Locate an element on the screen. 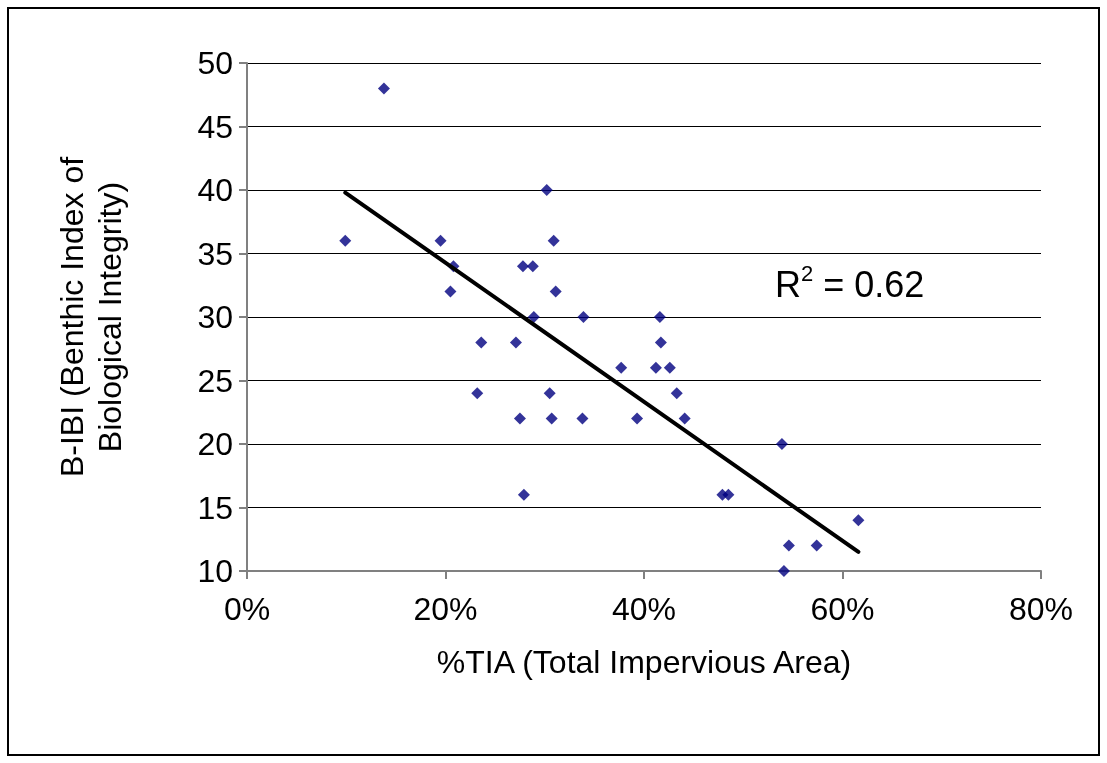  y-tick-label: 30 is located at coordinates (215, 317).